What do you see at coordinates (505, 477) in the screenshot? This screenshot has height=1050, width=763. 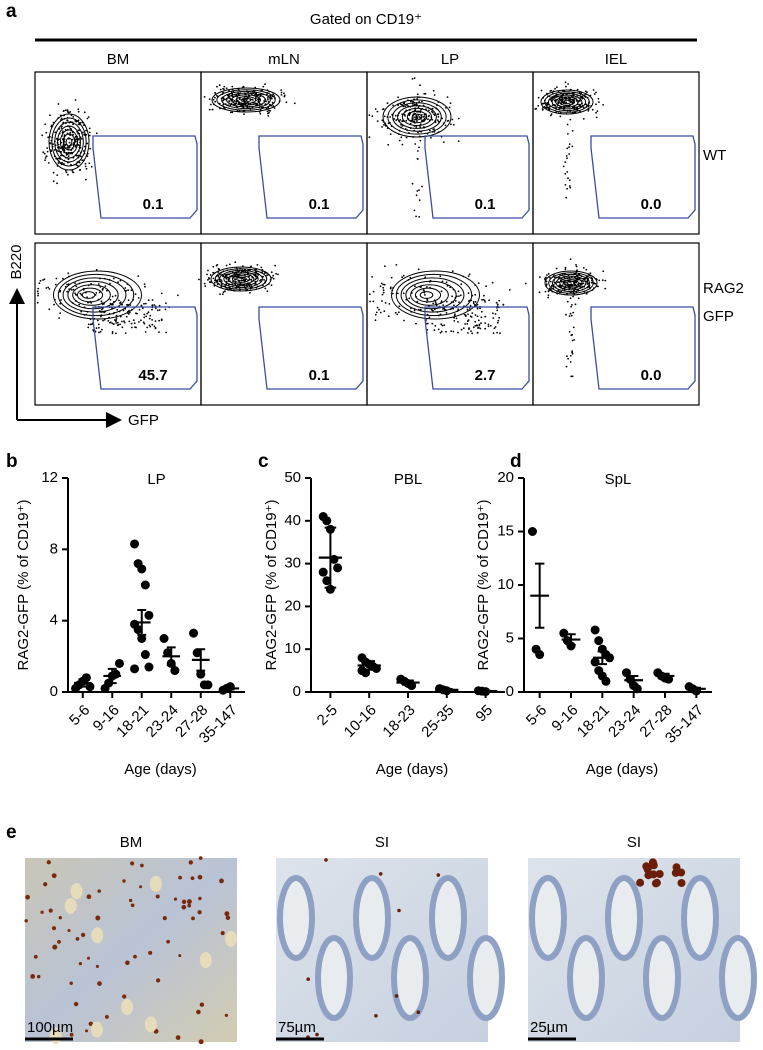 I see `y-tick-label: 20` at bounding box center [505, 477].